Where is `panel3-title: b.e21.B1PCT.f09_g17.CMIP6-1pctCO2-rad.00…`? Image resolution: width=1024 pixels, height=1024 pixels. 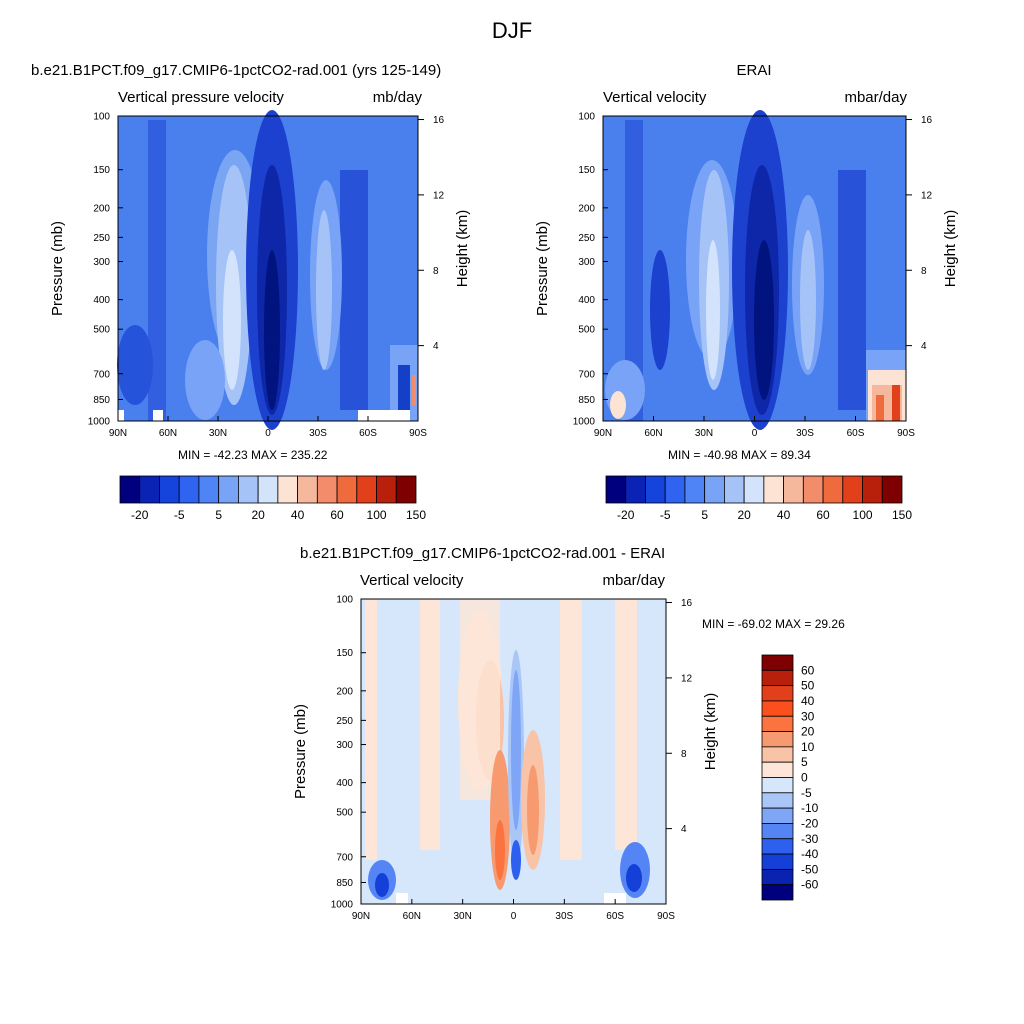
panel3-title: b.e21.B1PCT.f09_g17.CMIP6-1pctCO2-rad.00… is located at coordinates (483, 553).